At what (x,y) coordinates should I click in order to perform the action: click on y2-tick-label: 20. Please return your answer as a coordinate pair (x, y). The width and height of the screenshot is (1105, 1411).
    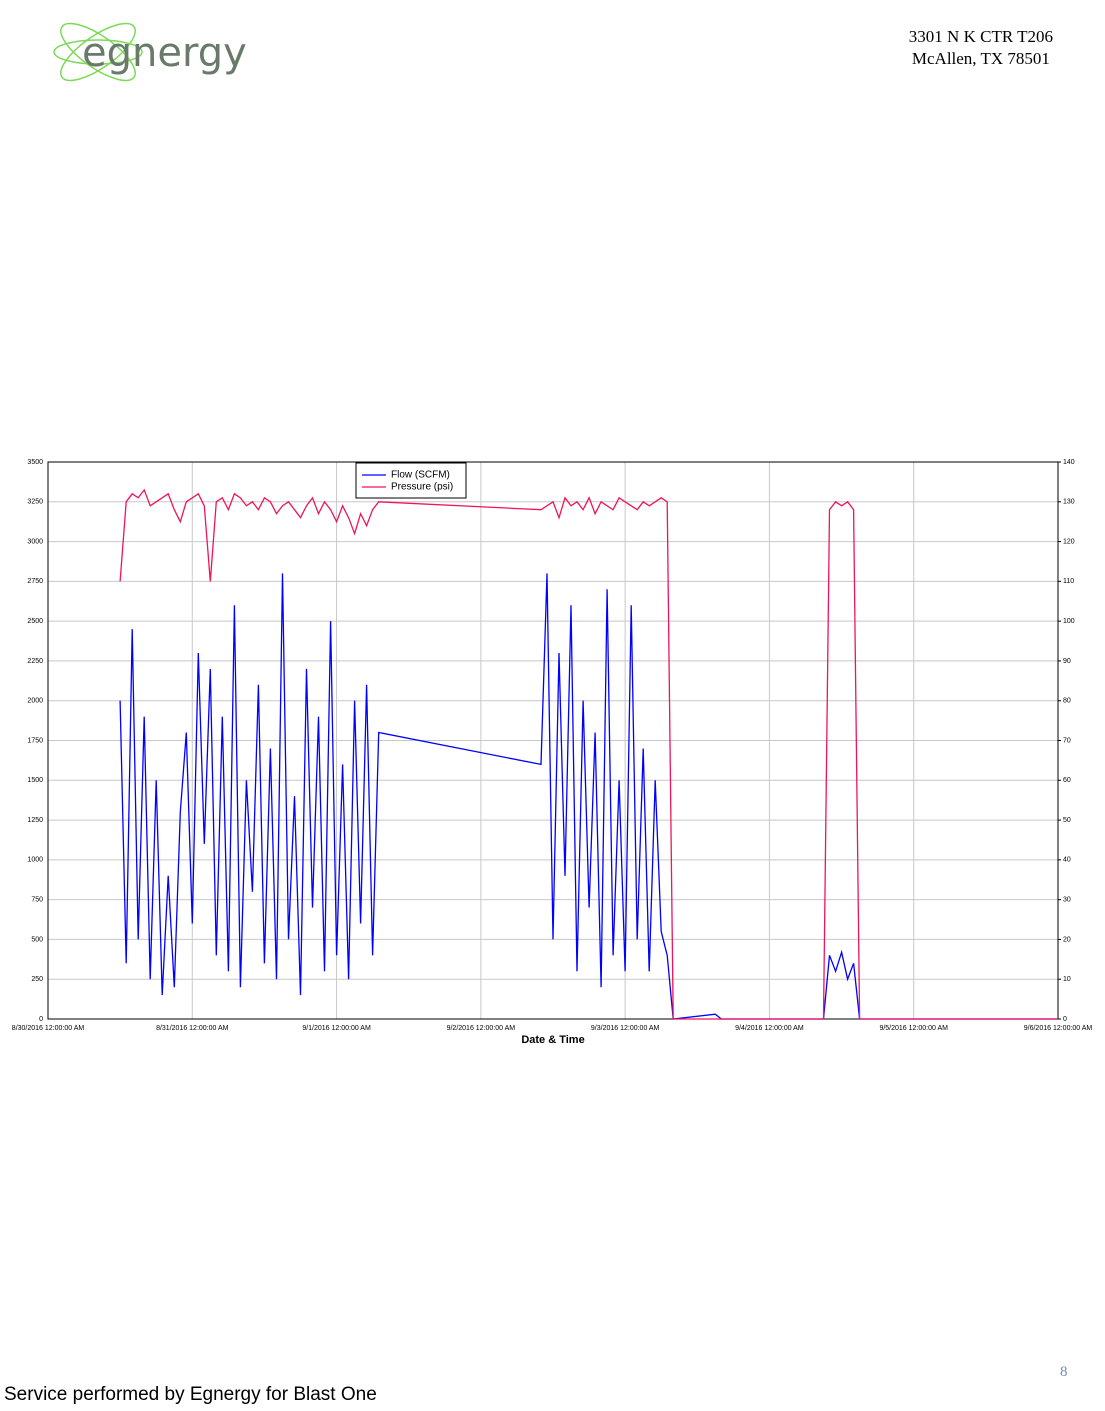
    Looking at the image, I should click on (1067, 939).